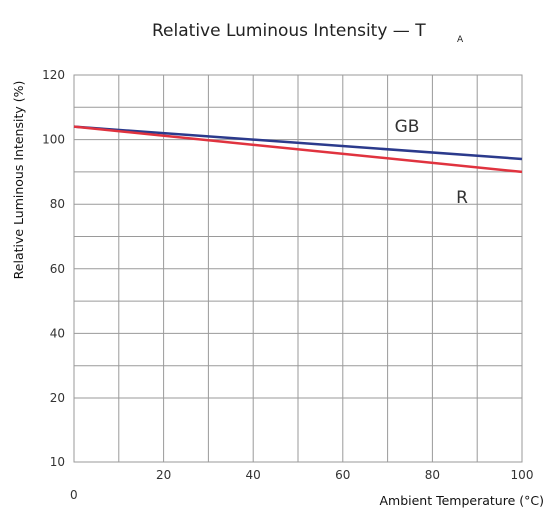 The height and width of the screenshot is (510, 545). What do you see at coordinates (460, 40) in the screenshot?
I see `chart-title-subscript: A` at bounding box center [460, 40].